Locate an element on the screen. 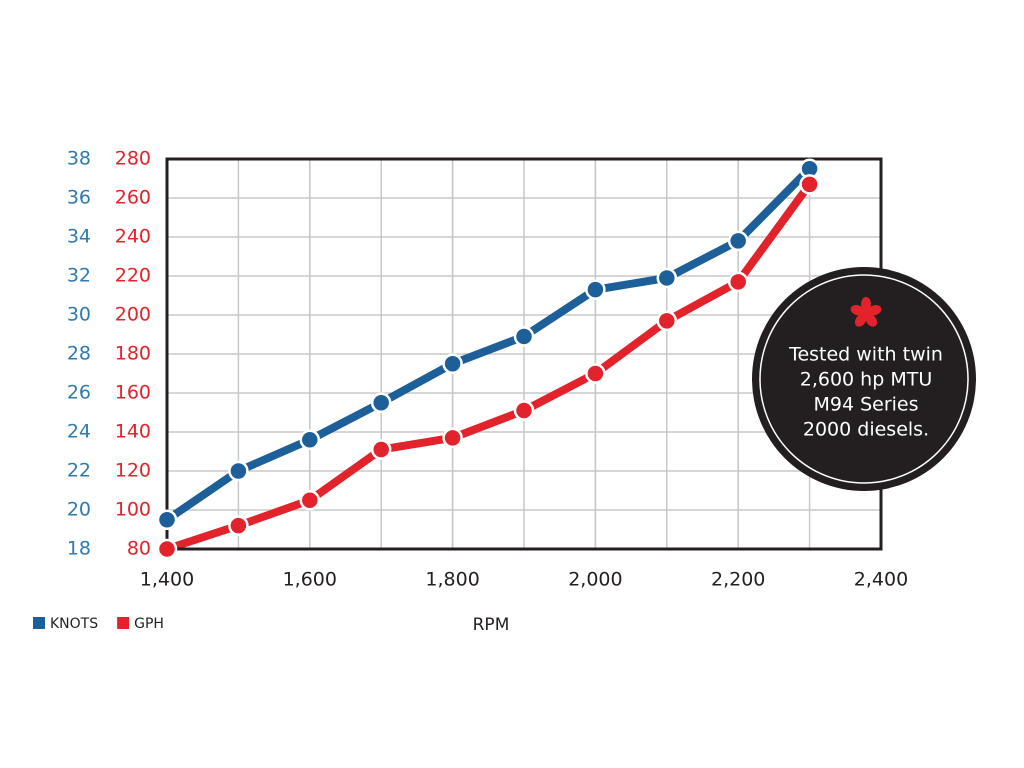  callout-line: 2000 diesels. is located at coordinates (866, 430).